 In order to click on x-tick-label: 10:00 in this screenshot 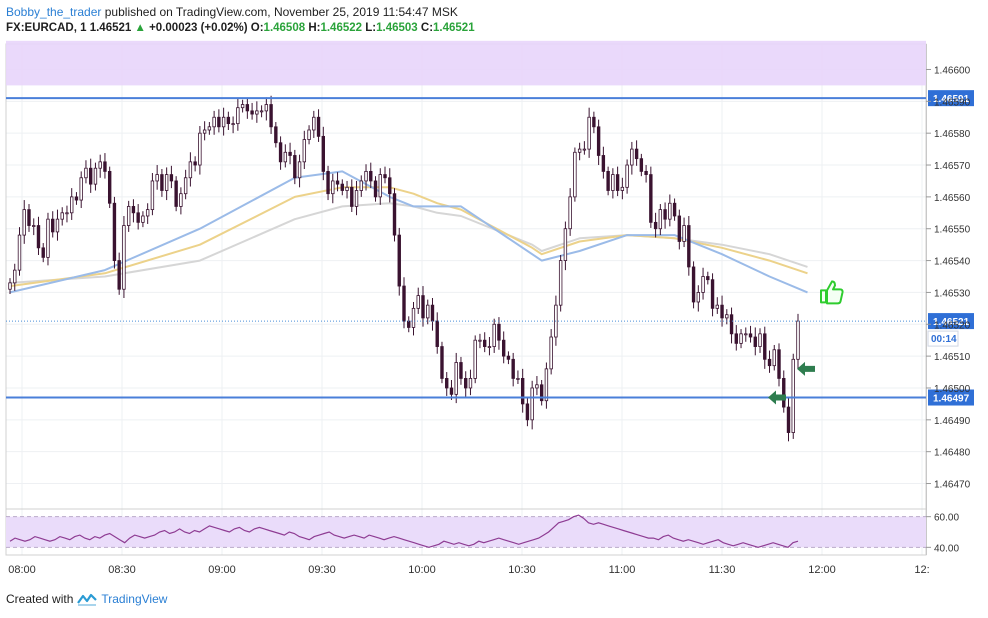, I will do `click(422, 570)`.